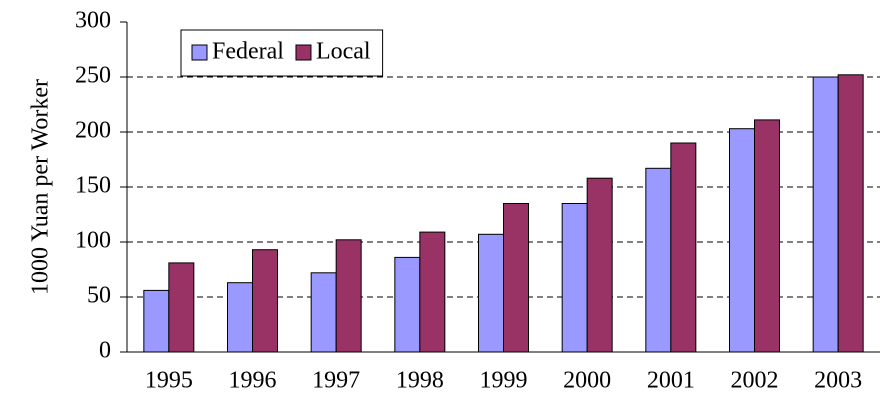 This screenshot has width=883, height=412. Describe the element at coordinates (93, 76) in the screenshot. I see `y-tick-label: 250` at that location.